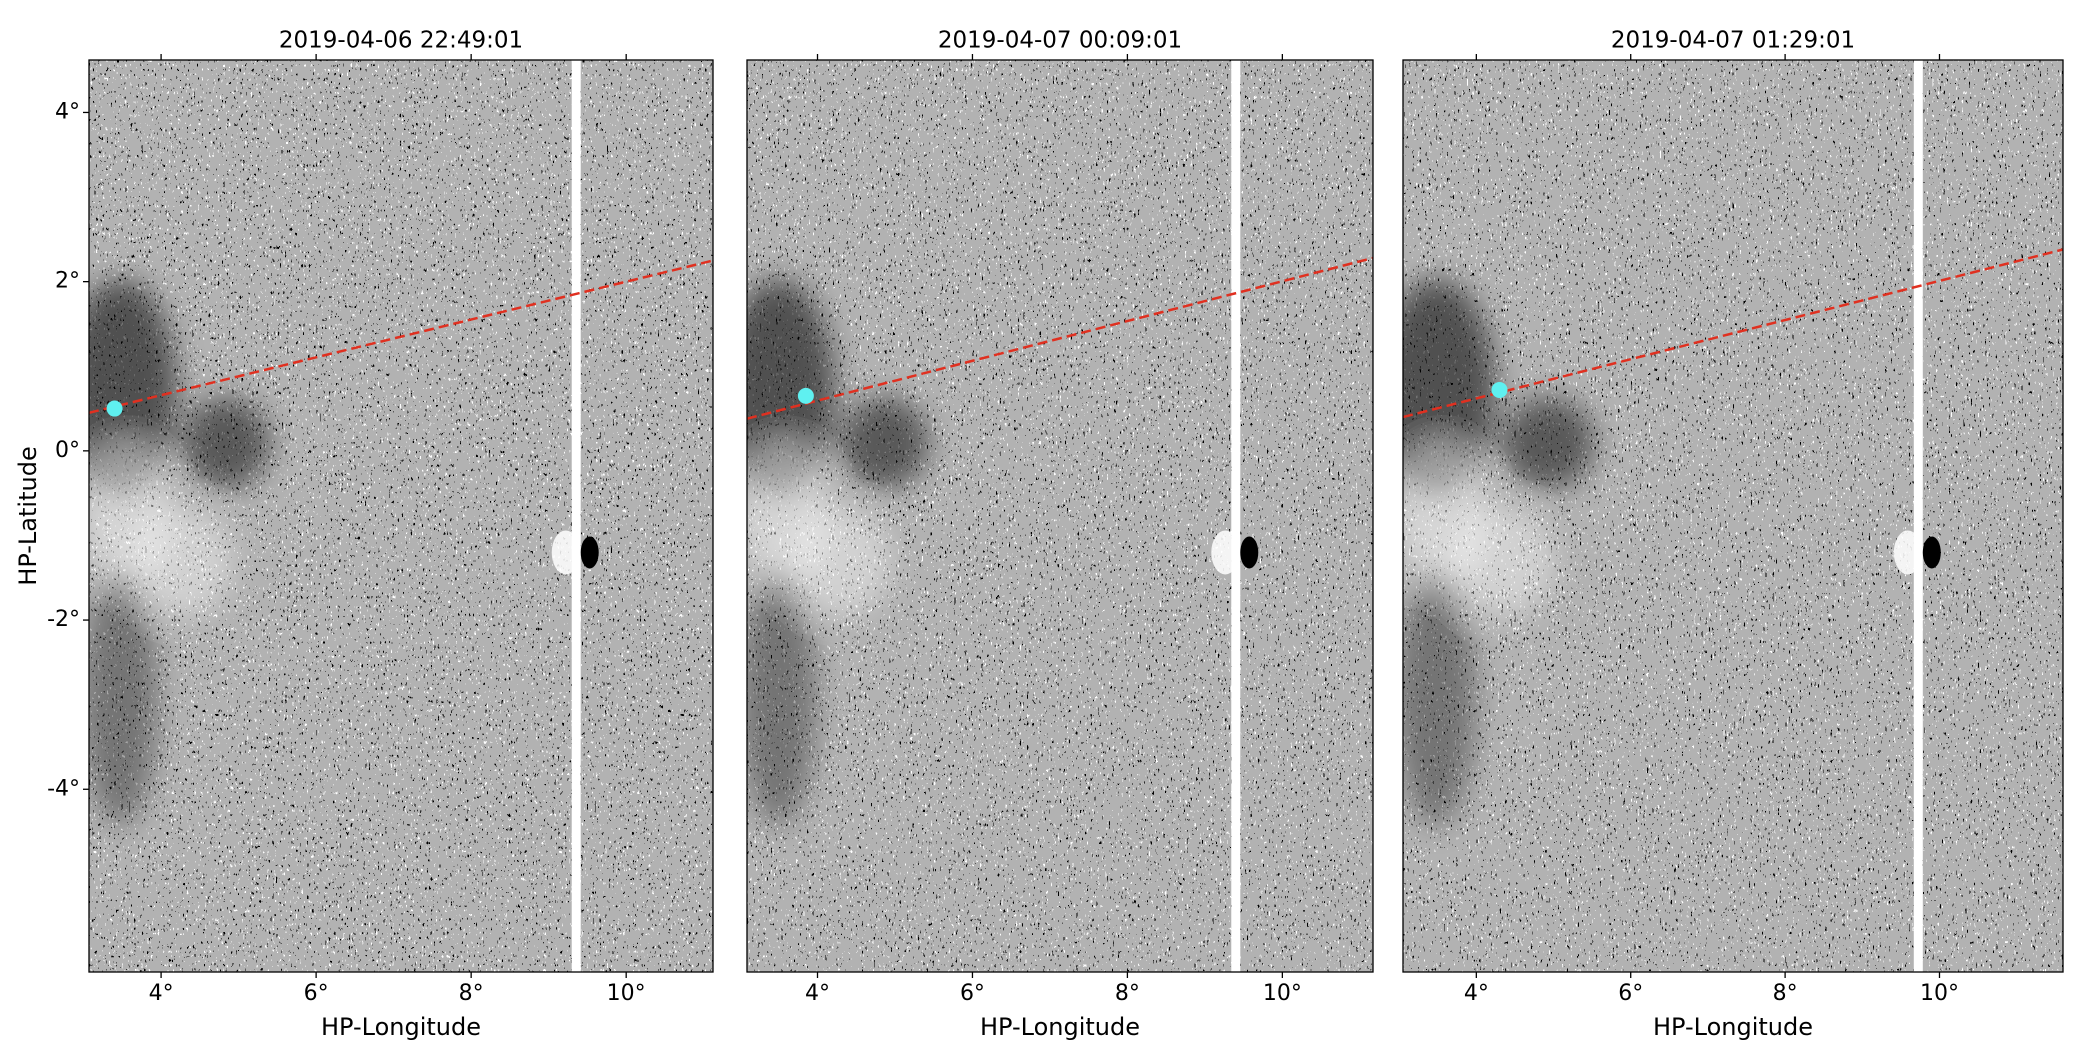  What do you see at coordinates (67, 111) in the screenshot?
I see `y-tick-label: 4°` at bounding box center [67, 111].